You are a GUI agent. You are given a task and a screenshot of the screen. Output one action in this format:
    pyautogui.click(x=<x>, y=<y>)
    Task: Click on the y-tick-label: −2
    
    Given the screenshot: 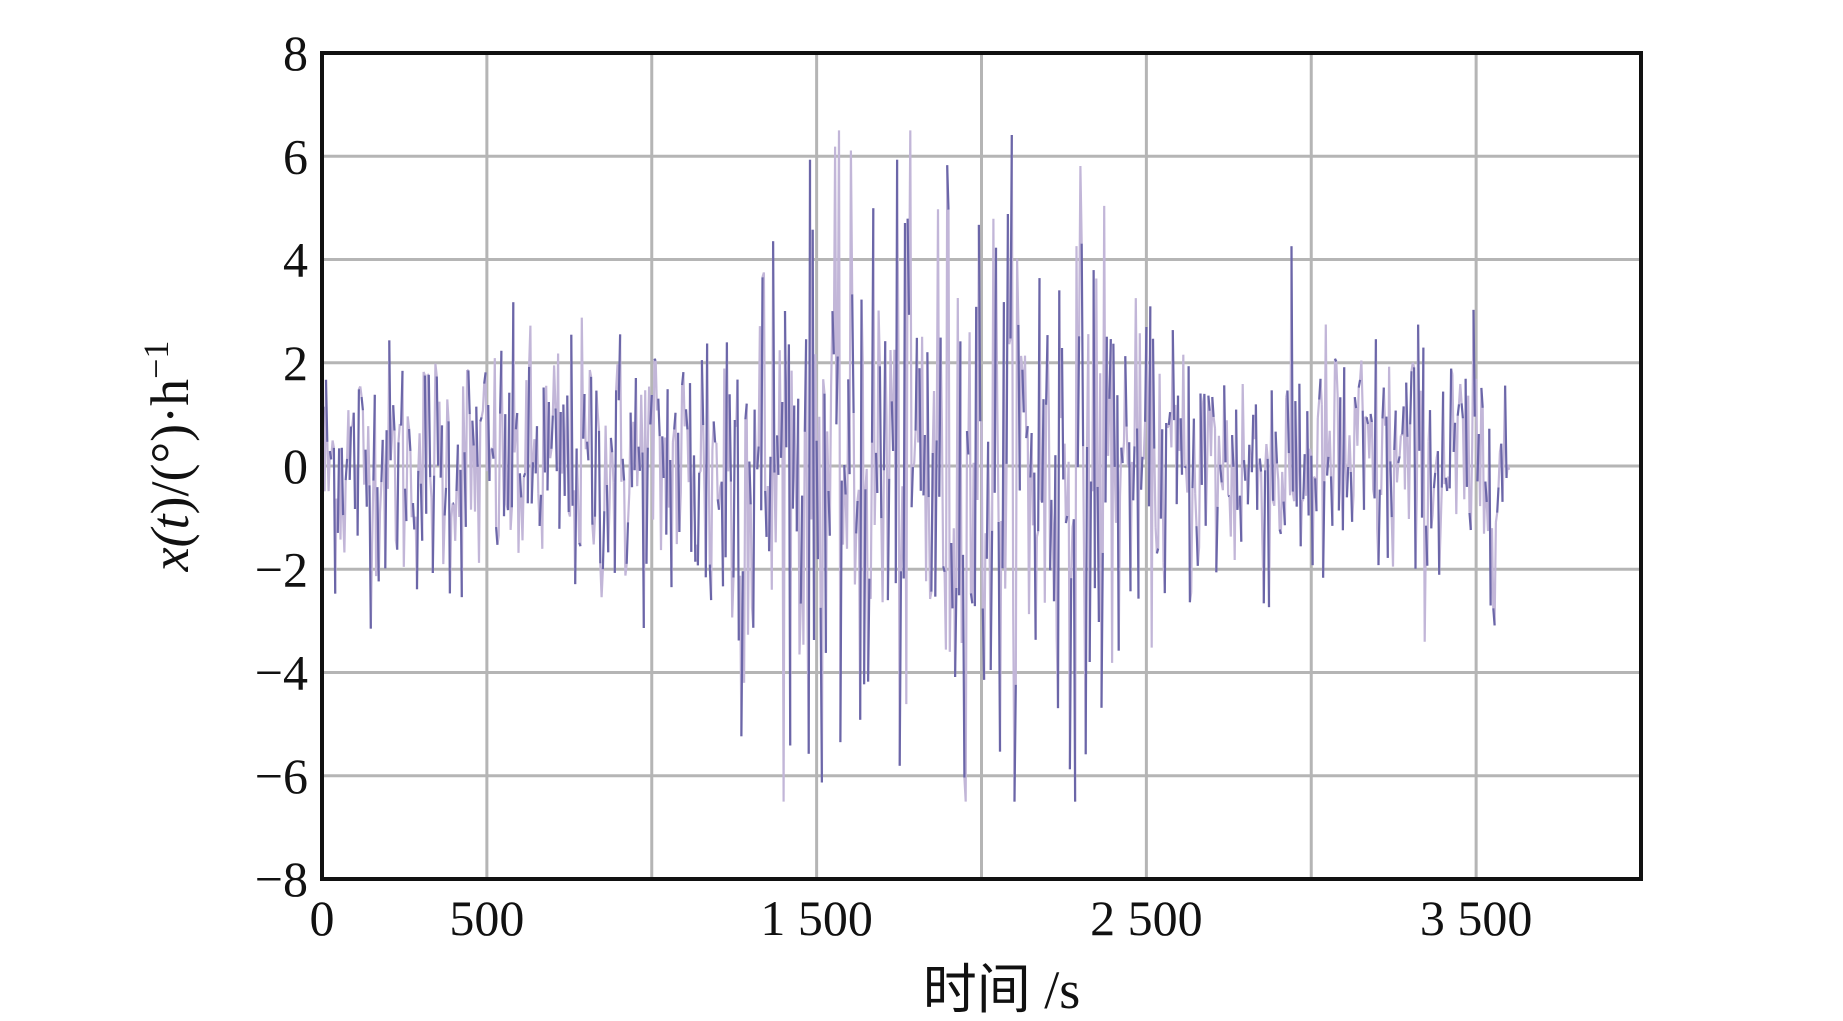 What is the action you would take?
    pyautogui.click(x=281, y=569)
    